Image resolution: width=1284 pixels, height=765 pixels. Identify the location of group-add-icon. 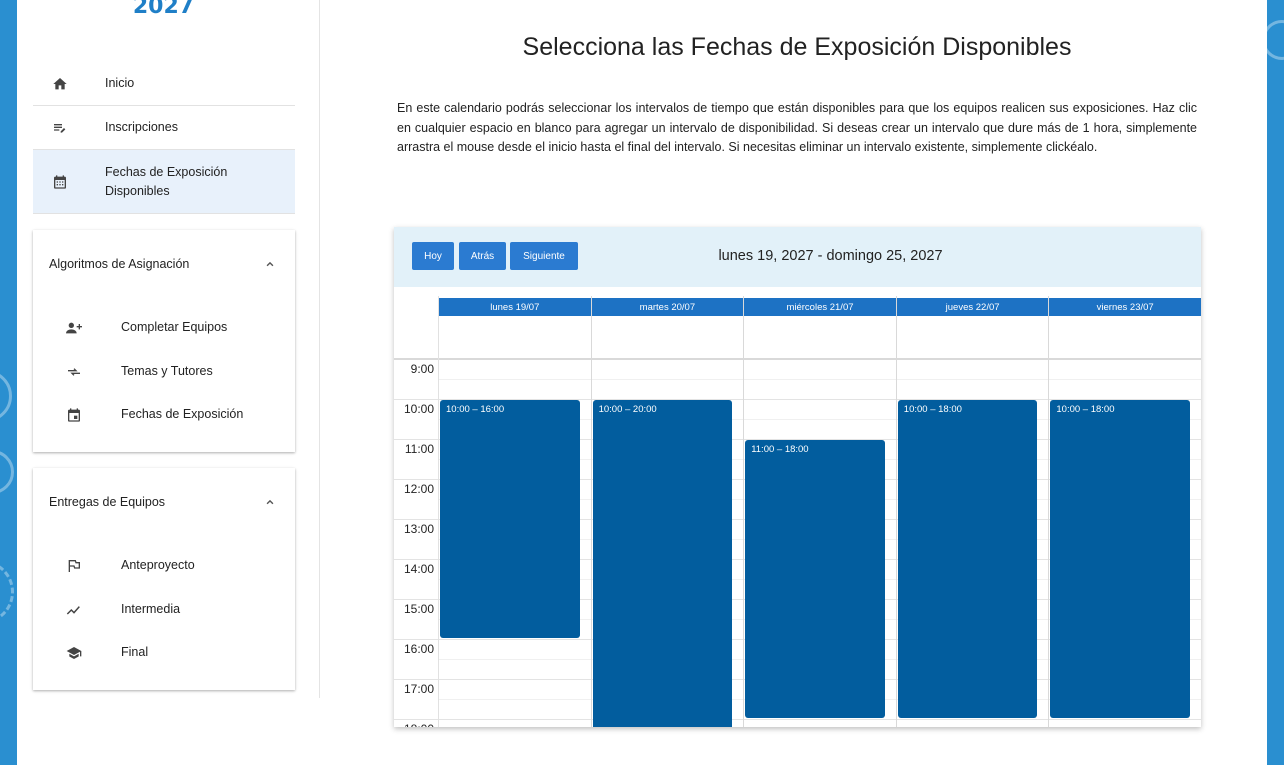
(74, 328).